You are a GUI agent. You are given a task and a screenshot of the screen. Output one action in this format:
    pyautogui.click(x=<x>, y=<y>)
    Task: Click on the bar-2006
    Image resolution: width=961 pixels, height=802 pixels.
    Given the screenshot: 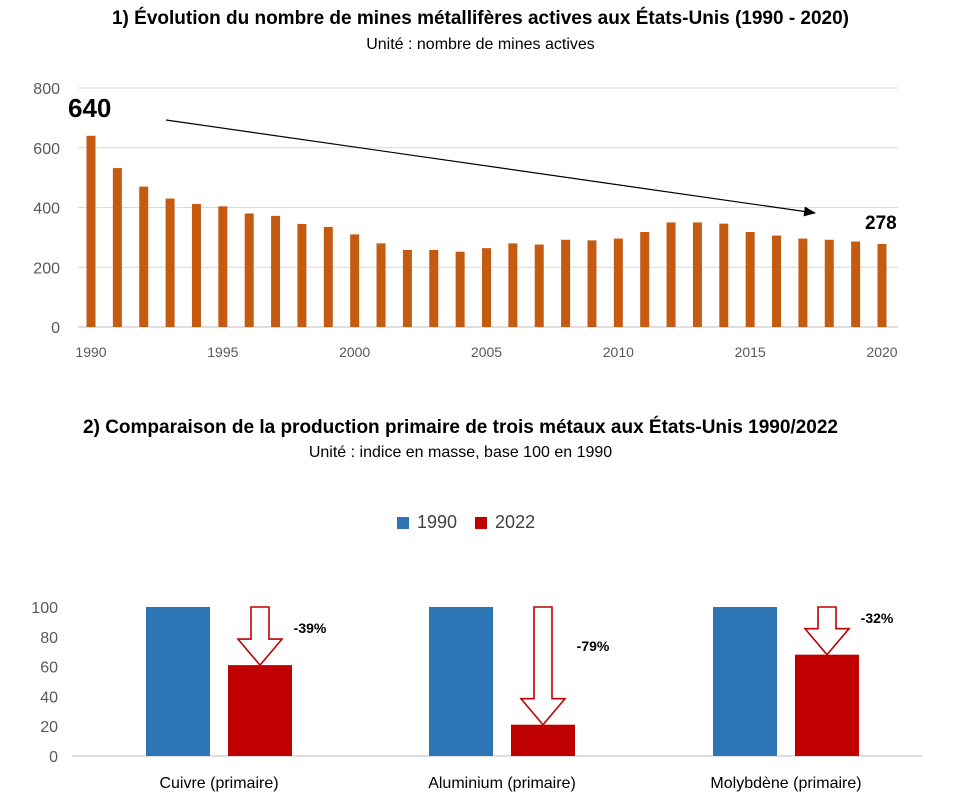 What is the action you would take?
    pyautogui.click(x=513, y=285)
    